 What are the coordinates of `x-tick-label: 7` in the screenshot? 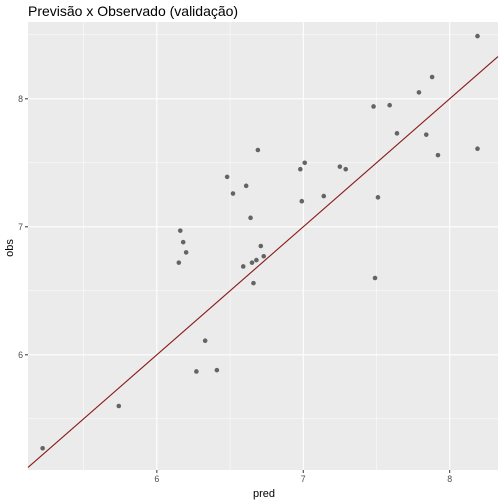 It's located at (303, 479).